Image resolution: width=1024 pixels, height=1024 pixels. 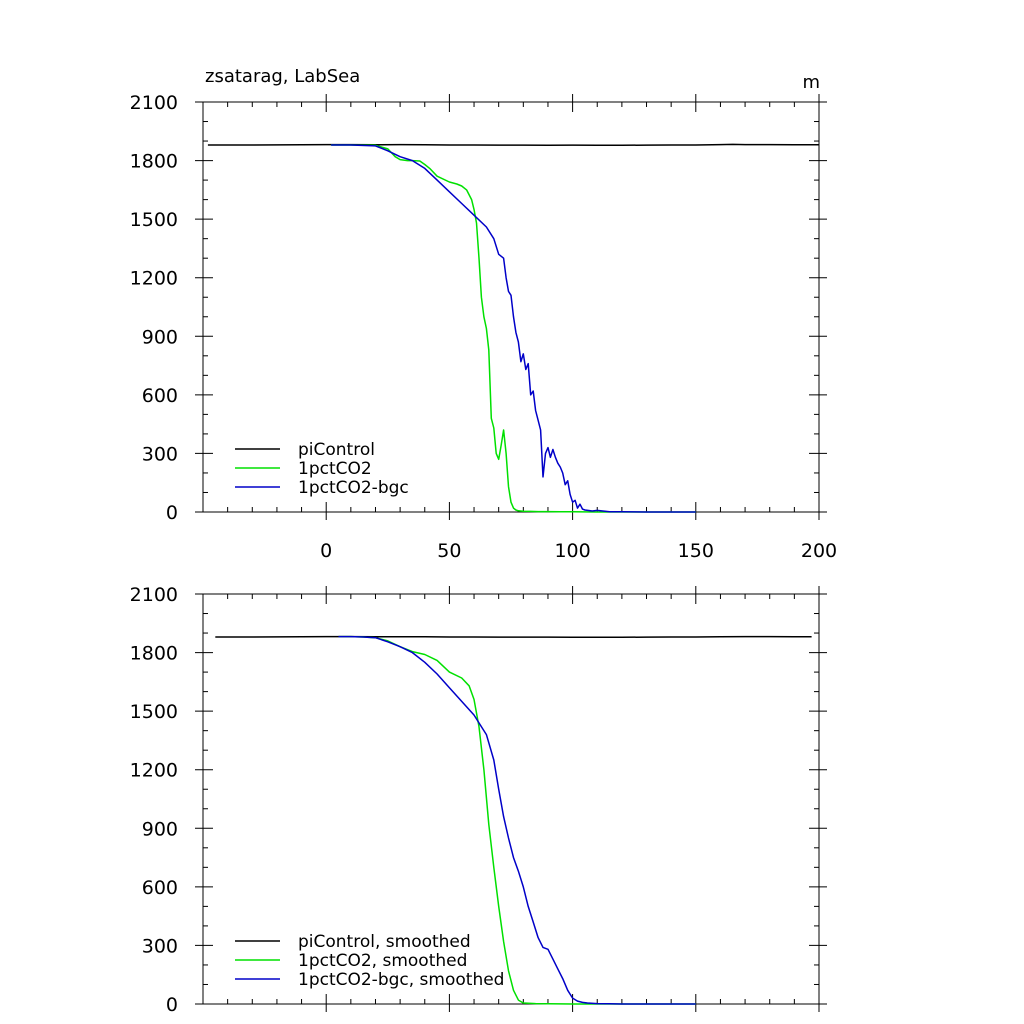 I want to click on legend-label: piControl, so click(x=336, y=450).